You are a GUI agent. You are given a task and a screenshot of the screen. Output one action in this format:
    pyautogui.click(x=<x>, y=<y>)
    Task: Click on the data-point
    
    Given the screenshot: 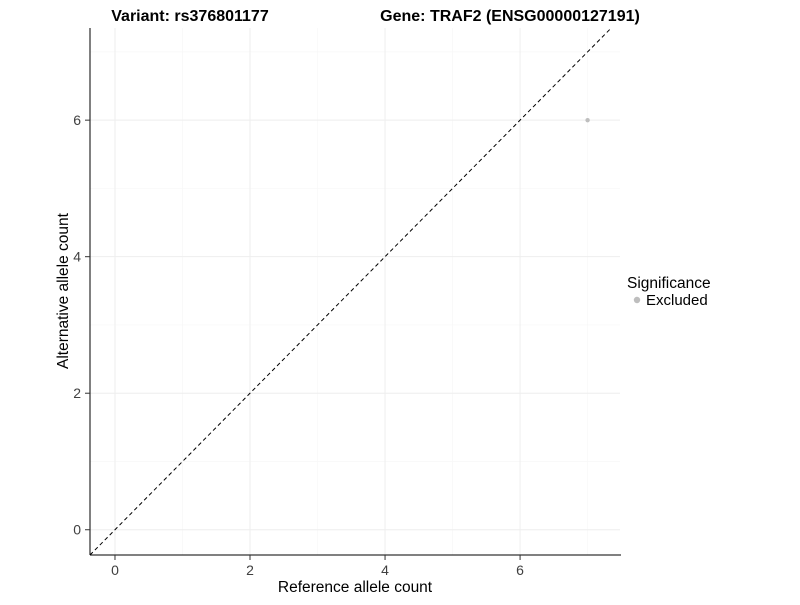 What is the action you would take?
    pyautogui.click(x=587, y=120)
    